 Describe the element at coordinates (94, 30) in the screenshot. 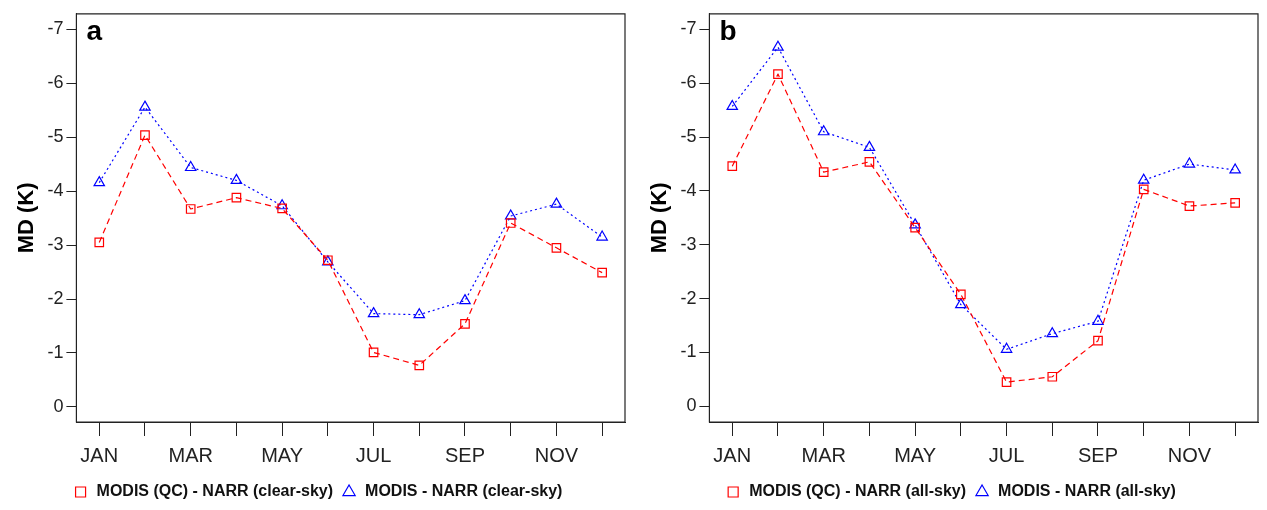

I see `chart-title: a` at that location.